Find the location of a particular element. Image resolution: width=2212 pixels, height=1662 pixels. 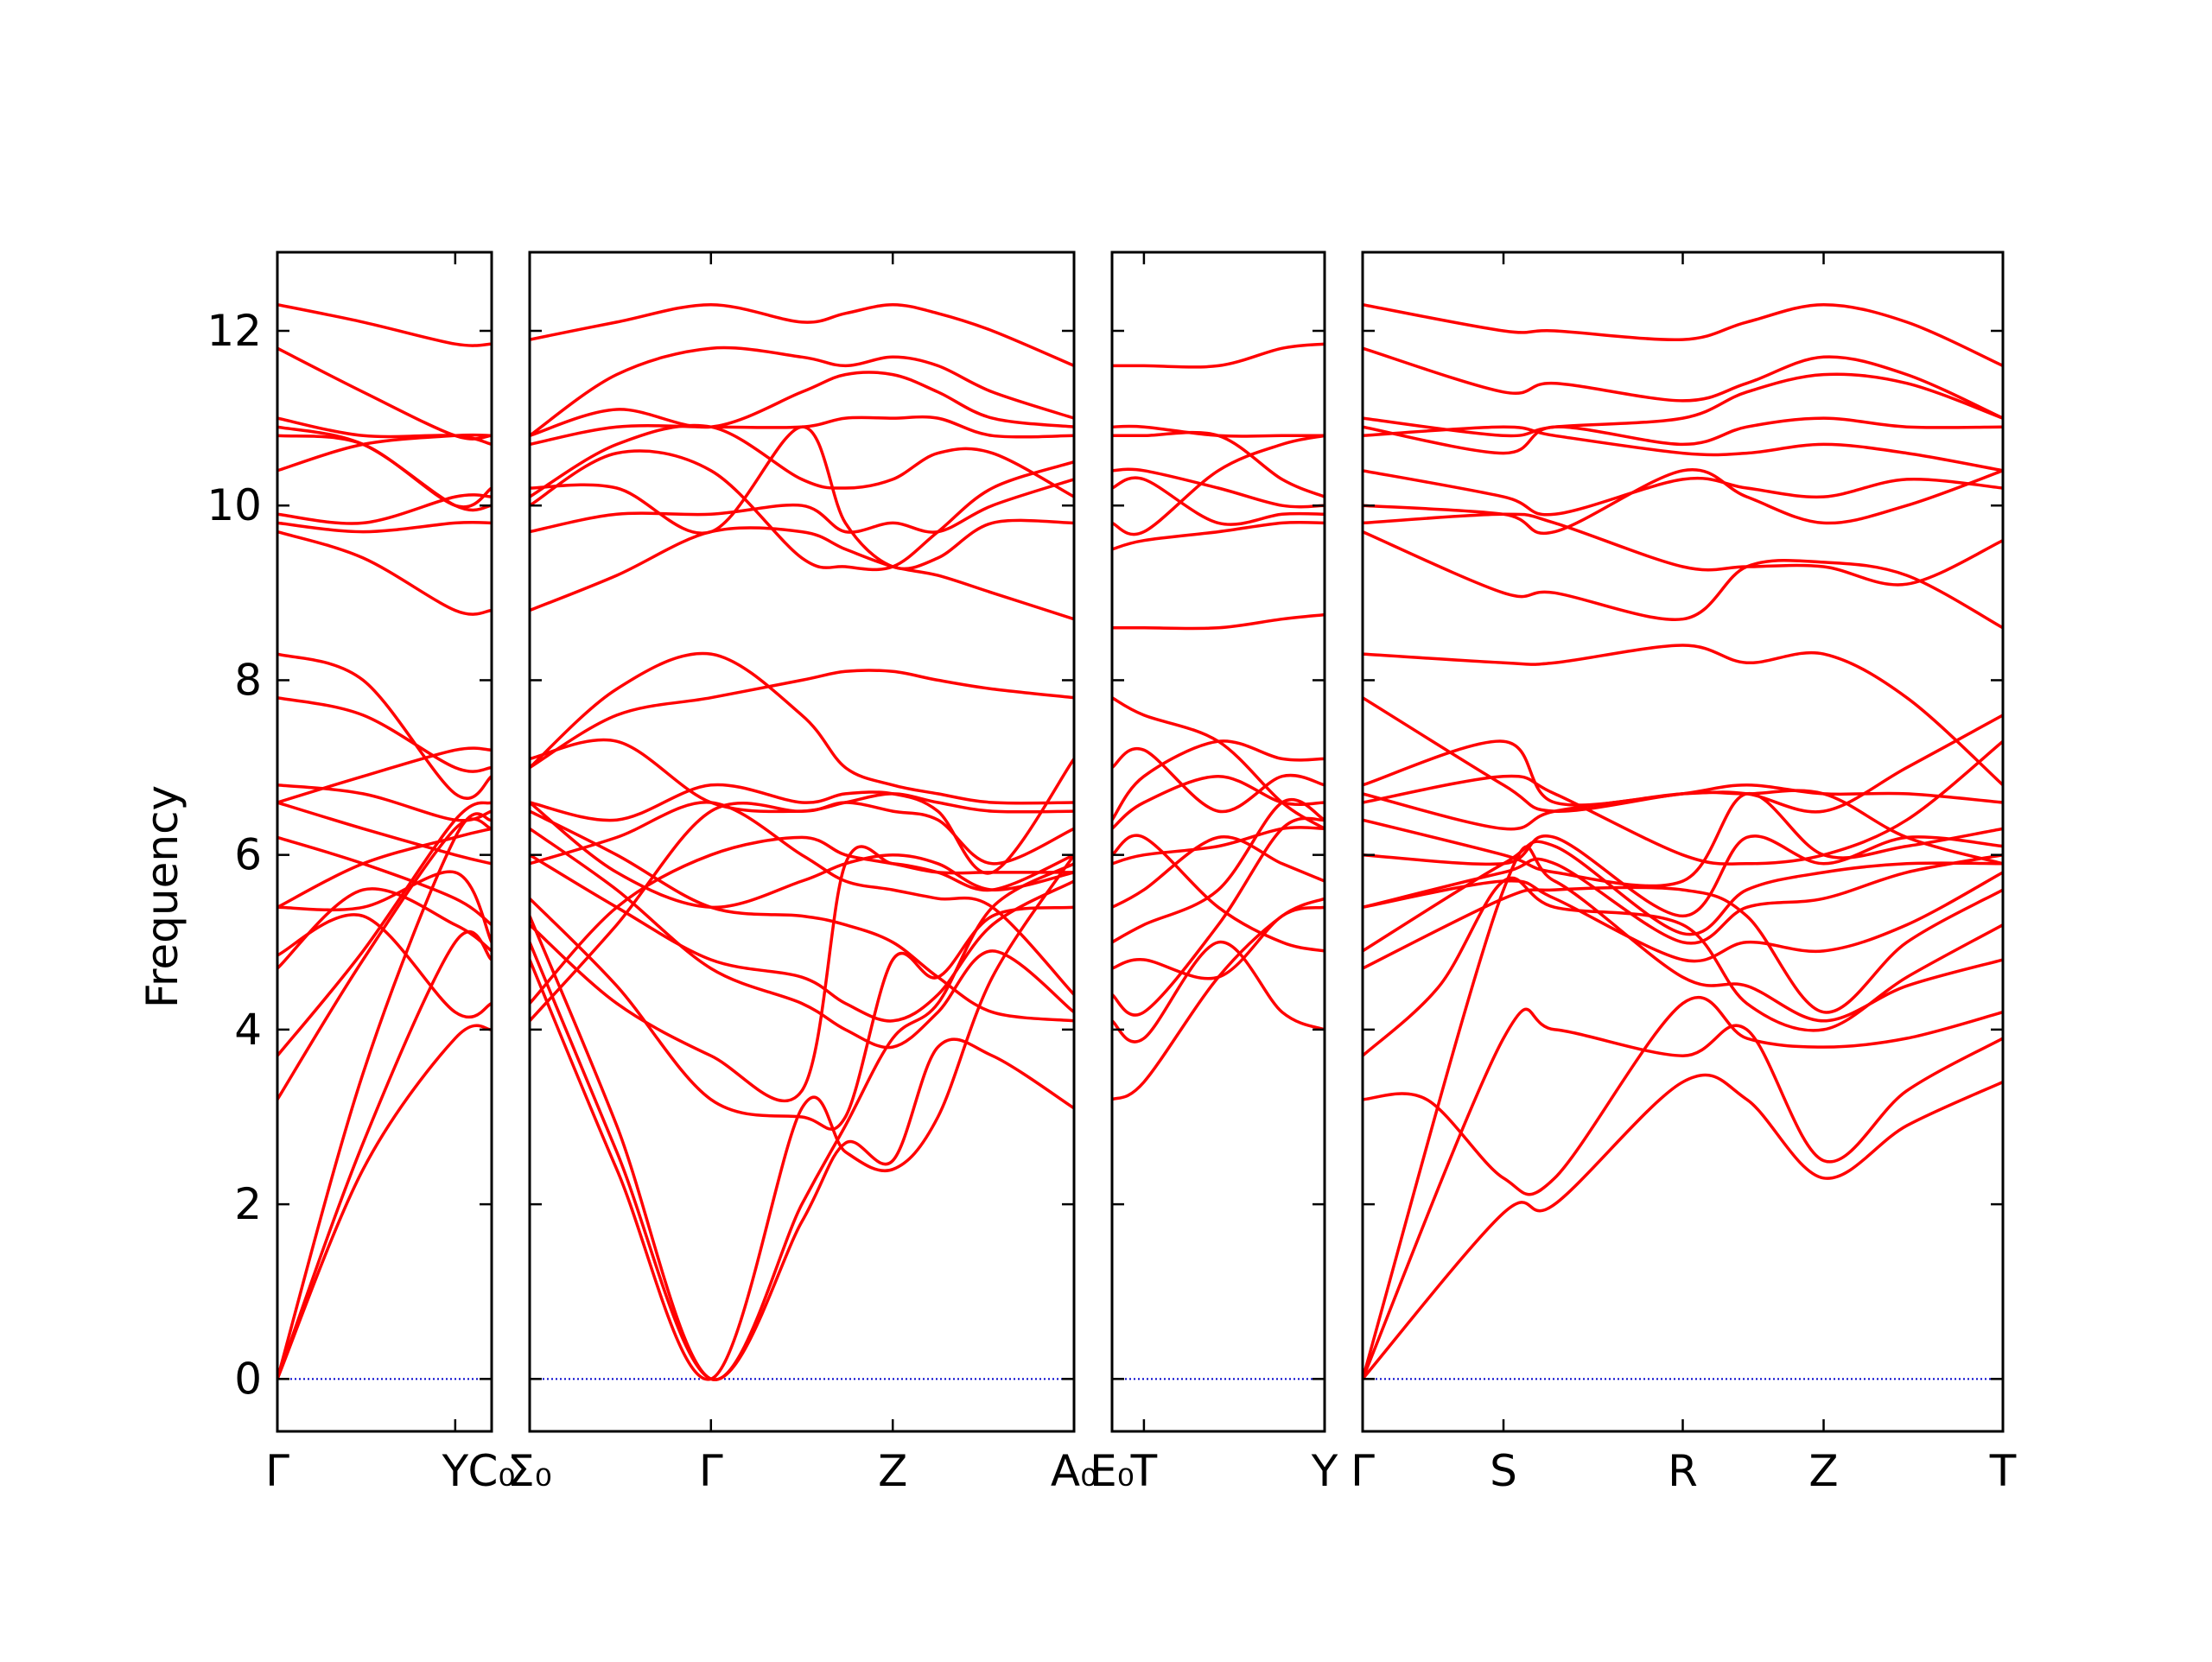

x-tick-label: R is located at coordinates (1683, 1471).